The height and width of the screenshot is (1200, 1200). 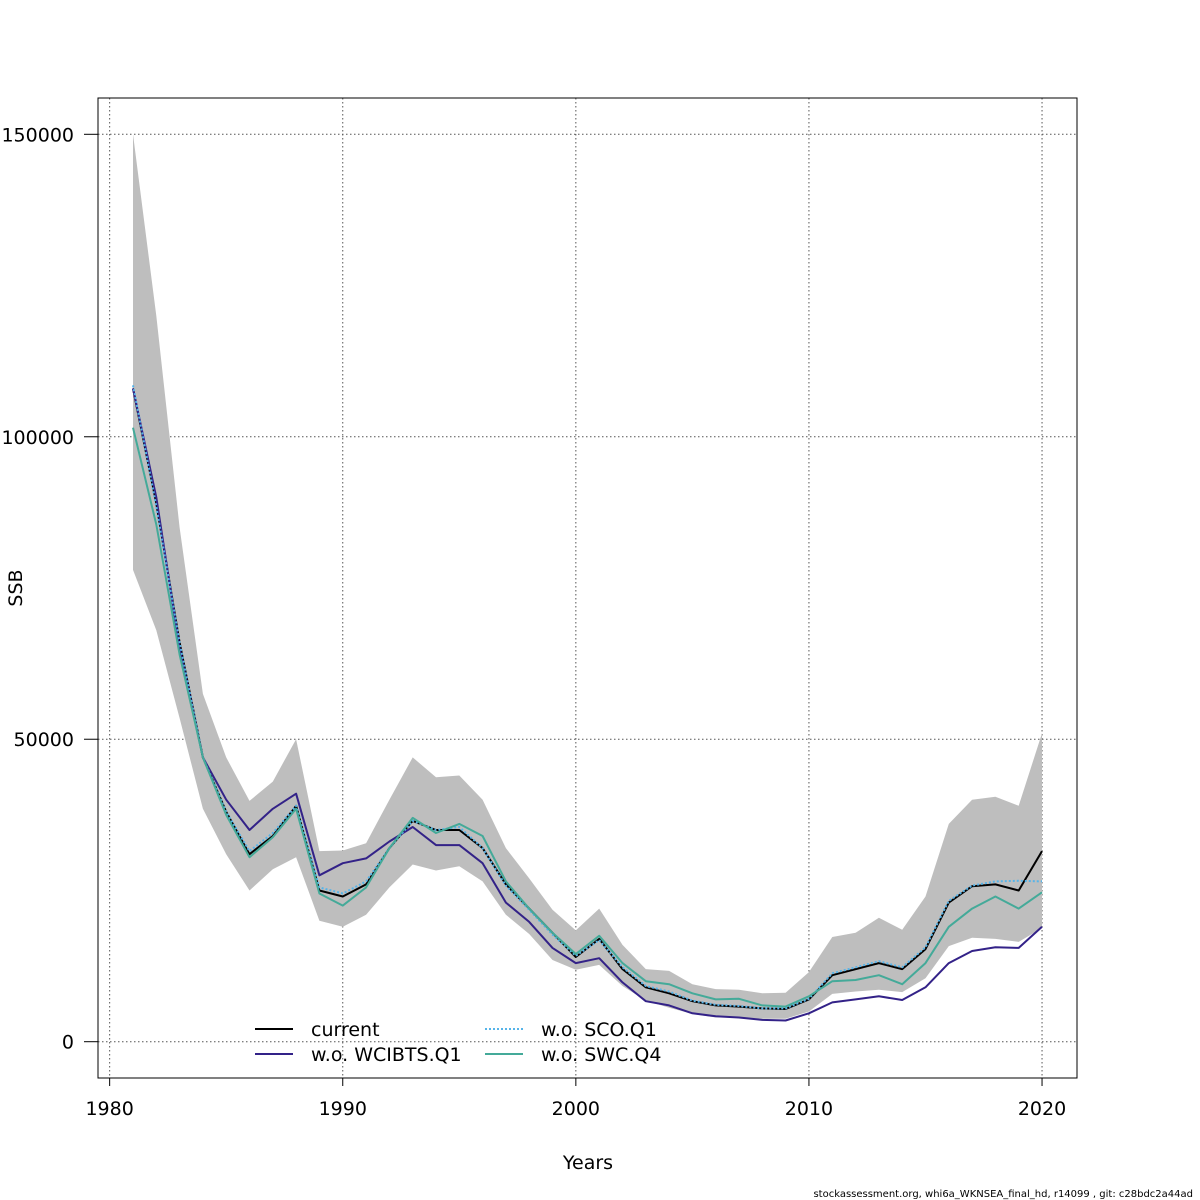 What do you see at coordinates (109, 1109) in the screenshot?
I see `x-tick-label: 1980` at bounding box center [109, 1109].